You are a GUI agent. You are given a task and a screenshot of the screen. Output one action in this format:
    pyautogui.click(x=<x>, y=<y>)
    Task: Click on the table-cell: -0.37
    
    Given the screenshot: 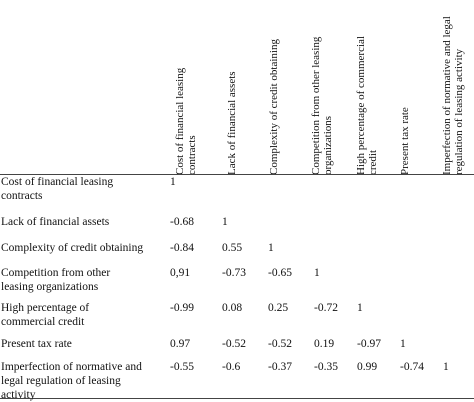 What is the action you would take?
    pyautogui.click(x=280, y=367)
    